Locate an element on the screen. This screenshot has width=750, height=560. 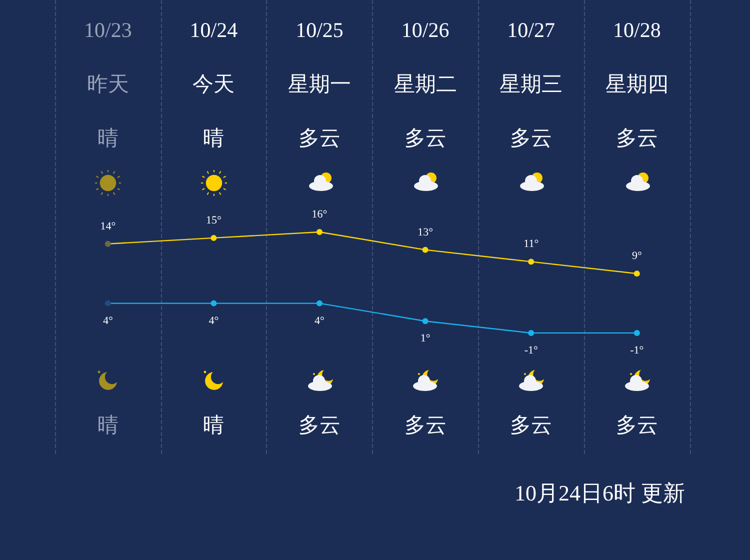
x-tick-label: 10/28 is located at coordinates (636, 30).